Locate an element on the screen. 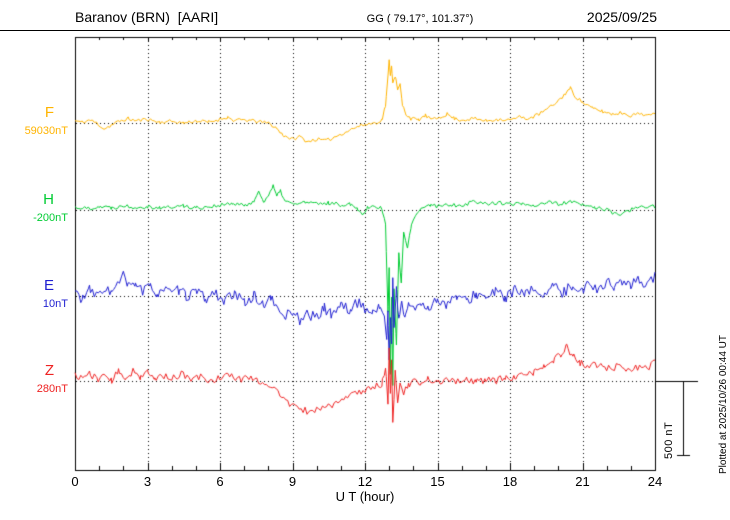 The height and width of the screenshot is (520, 730). x-axis-label: U T (hour) is located at coordinates (365, 496).